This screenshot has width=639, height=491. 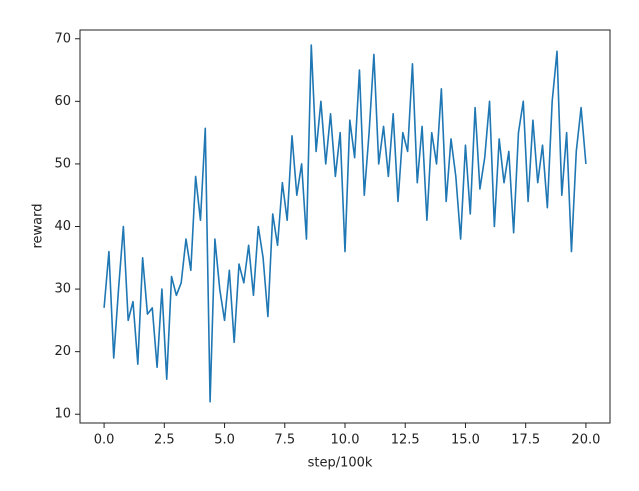 What do you see at coordinates (465, 440) in the screenshot?
I see `x-tick-label: 15.0` at bounding box center [465, 440].